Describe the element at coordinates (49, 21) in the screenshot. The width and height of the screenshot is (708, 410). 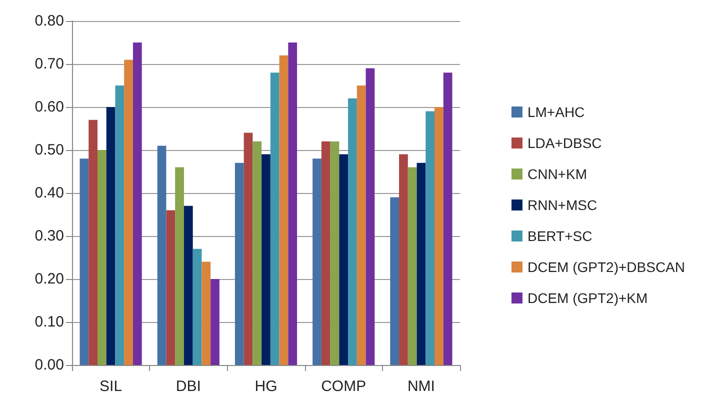
I see `y-tick-label: 0.80` at that location.